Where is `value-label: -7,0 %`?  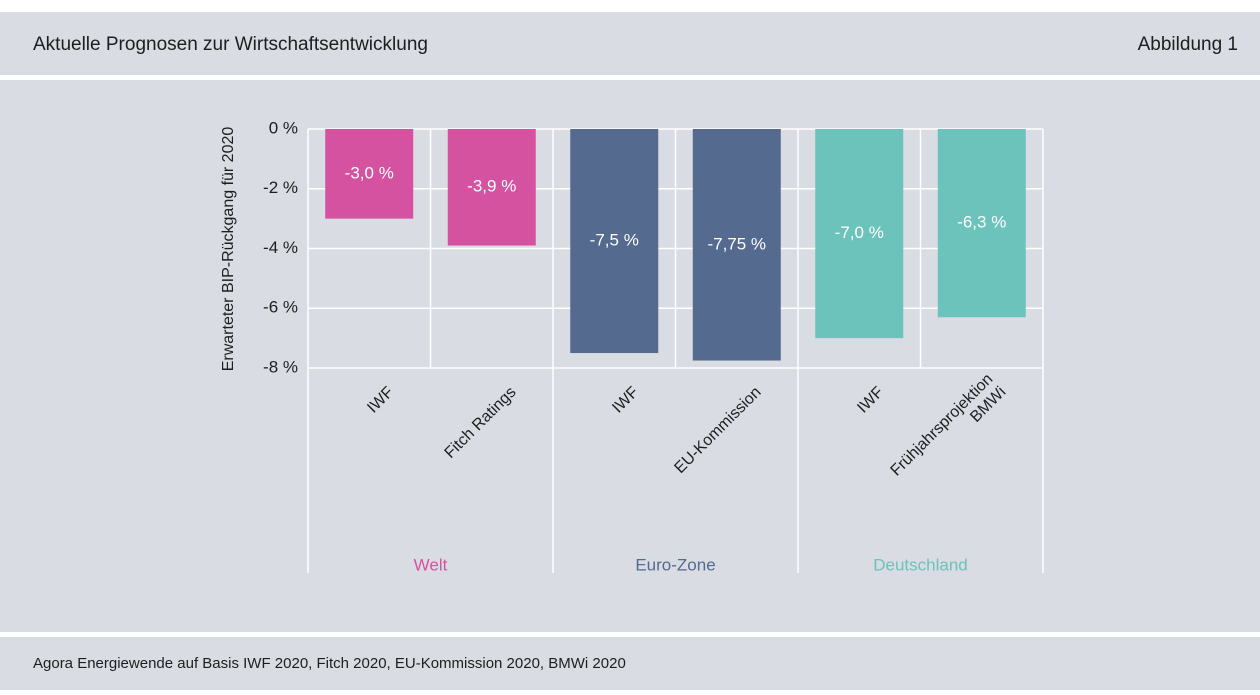
value-label: -7,0 % is located at coordinates (859, 232).